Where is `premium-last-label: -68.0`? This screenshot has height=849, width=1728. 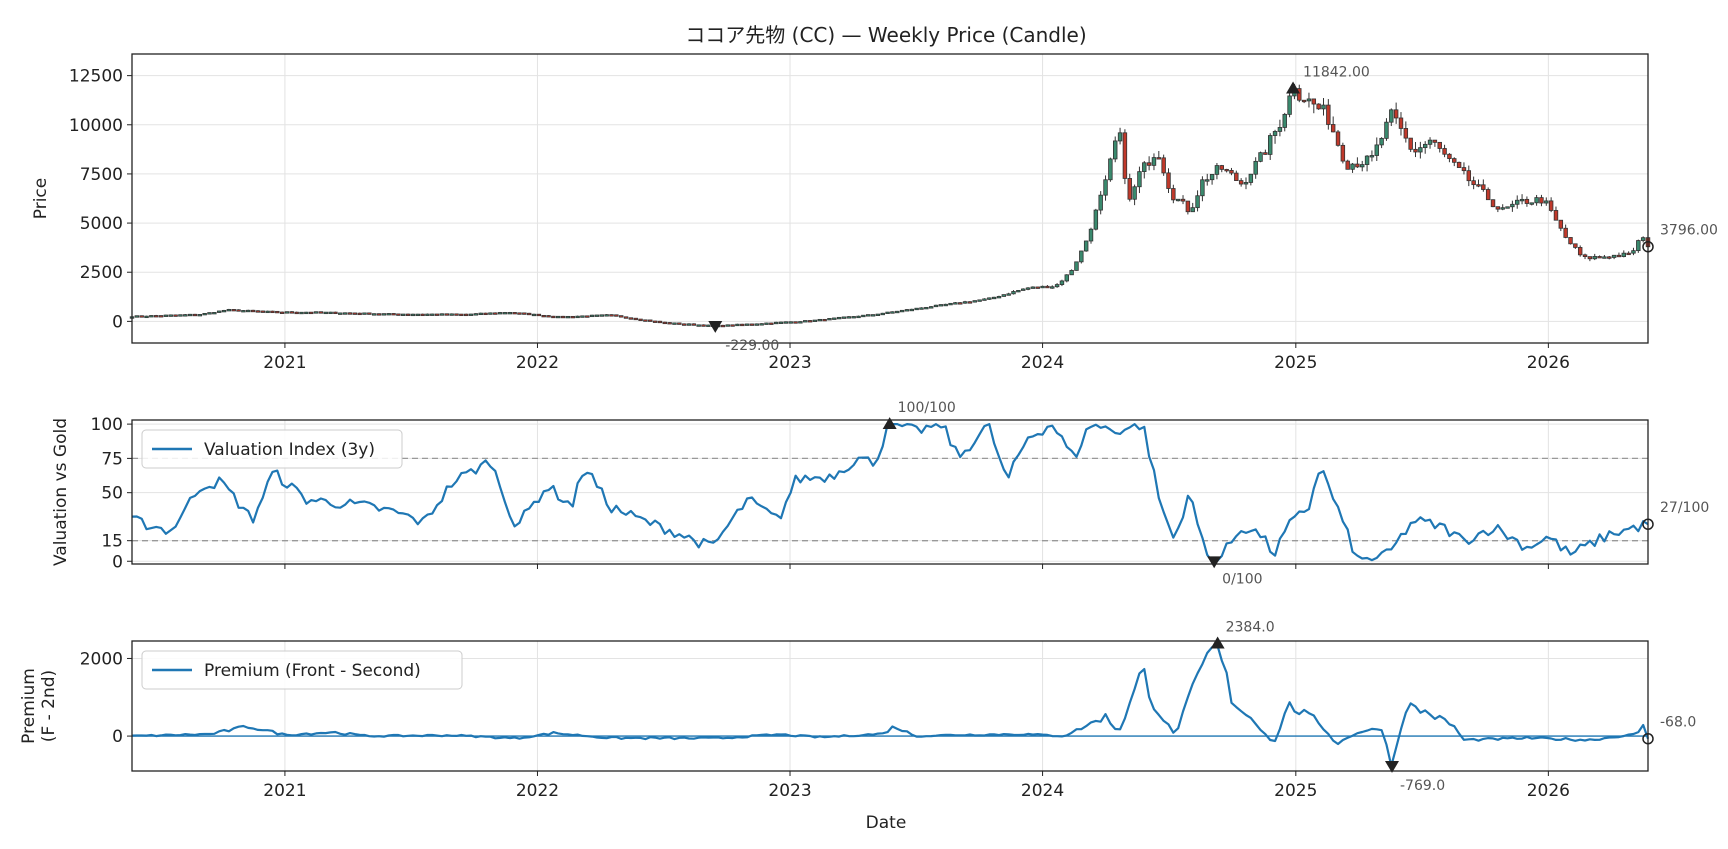
premium-last-label: -68.0 is located at coordinates (1678, 723).